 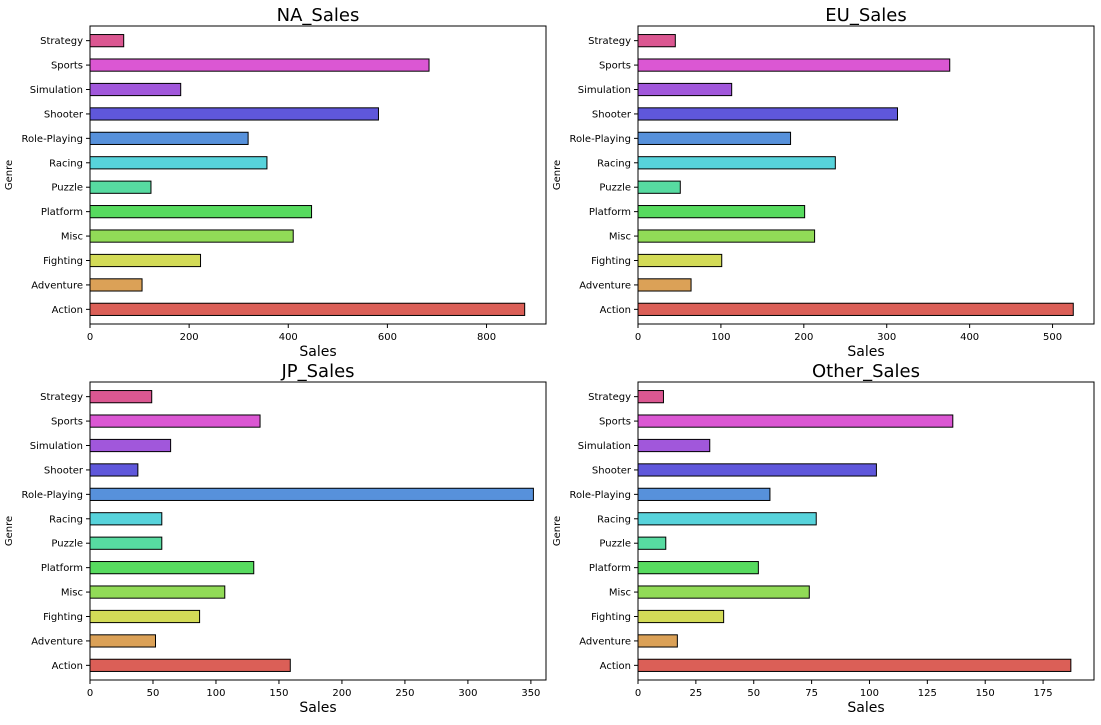 I want to click on chart-title: JP_Sales, so click(x=317, y=371).